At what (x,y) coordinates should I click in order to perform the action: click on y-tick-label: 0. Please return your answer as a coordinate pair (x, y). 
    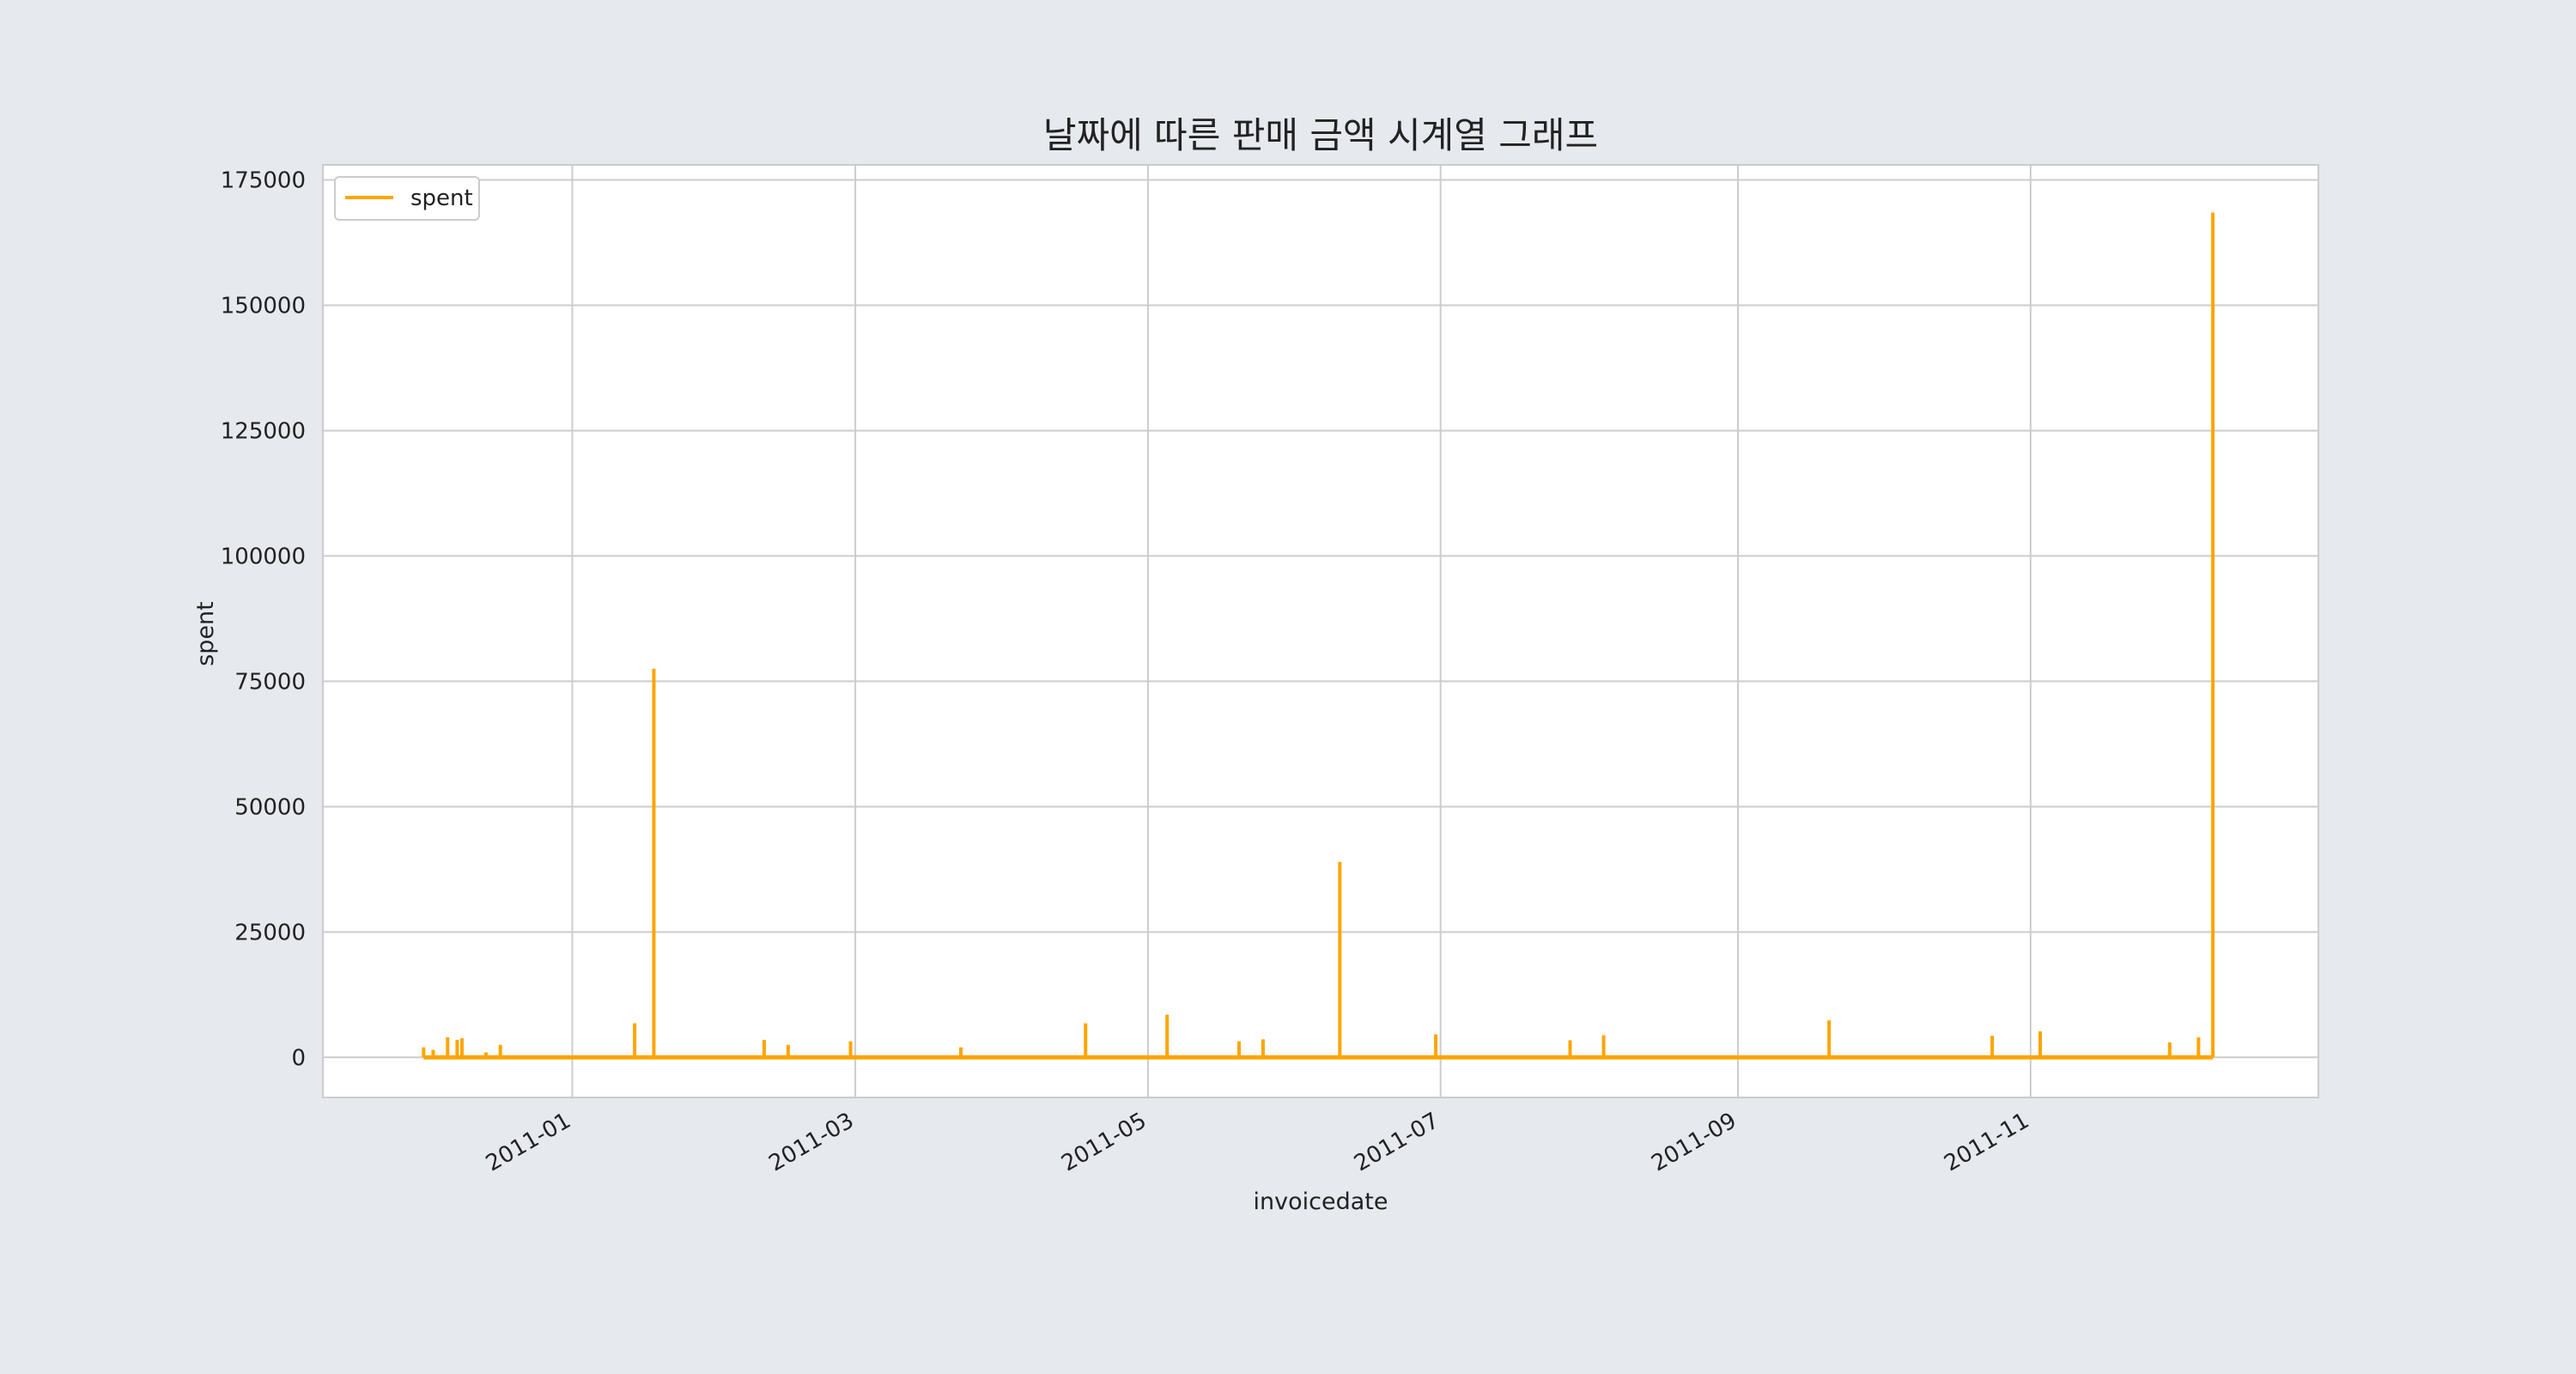
    Looking at the image, I should click on (298, 1058).